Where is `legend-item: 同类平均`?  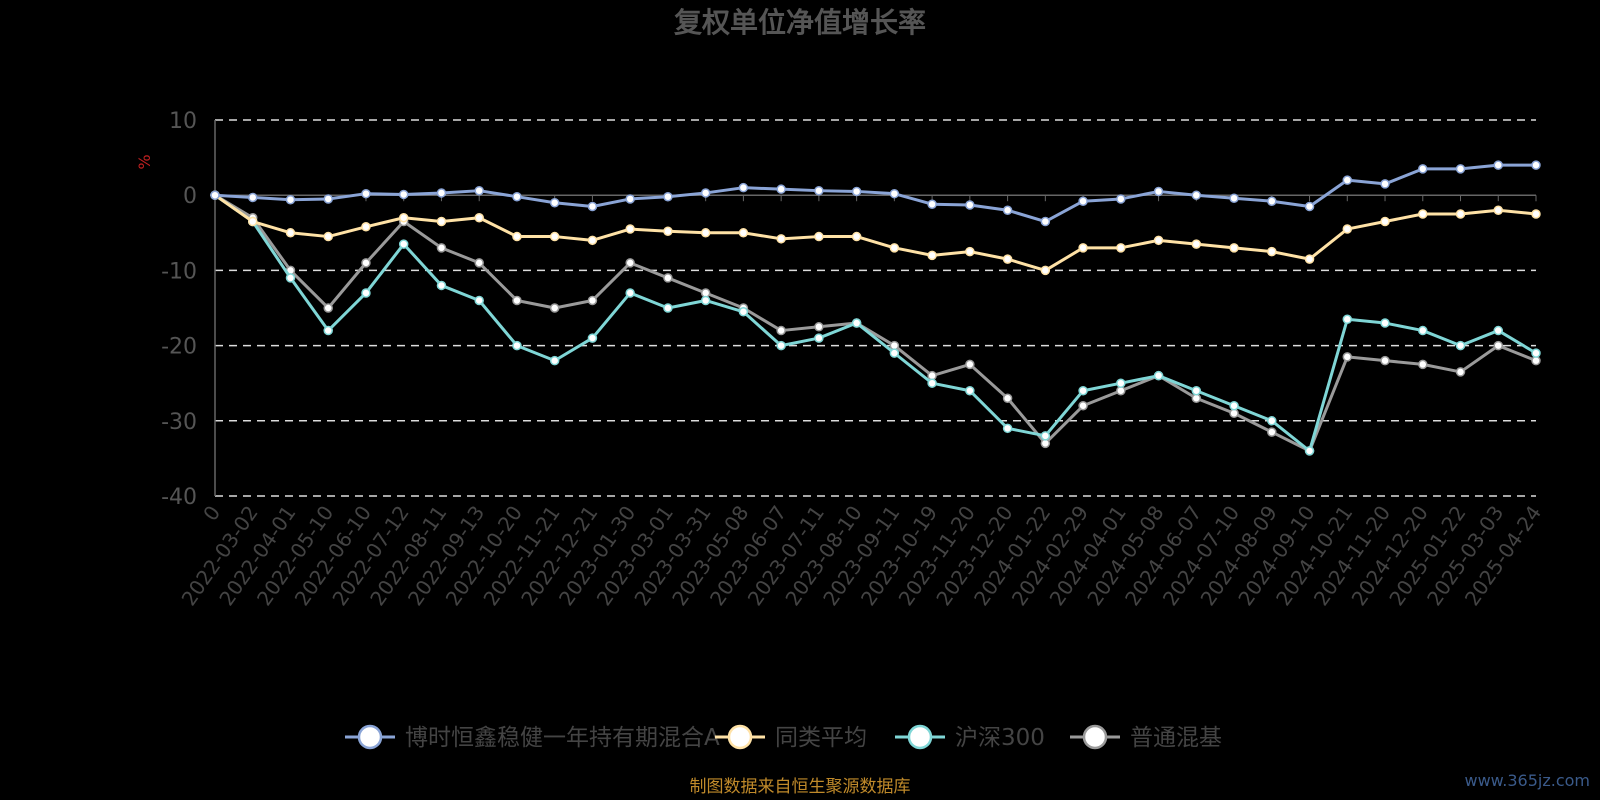
legend-item: 同类平均 is located at coordinates (791, 737).